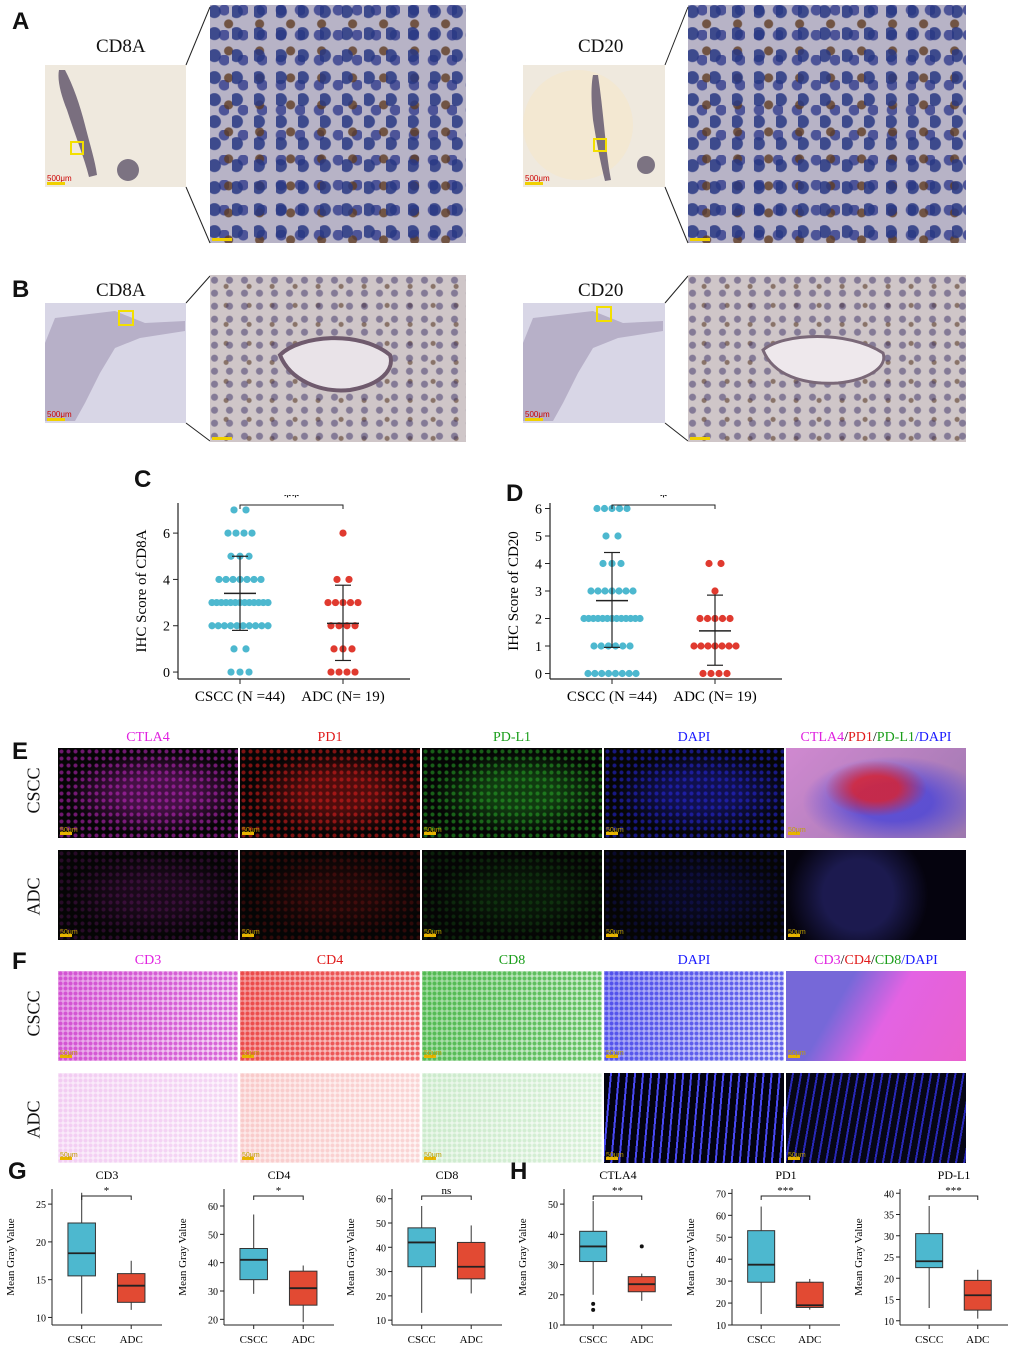 Image resolution: width=1020 pixels, height=1354 pixels. I want to click on panel-b-left-overview: 500μm, so click(115, 363).